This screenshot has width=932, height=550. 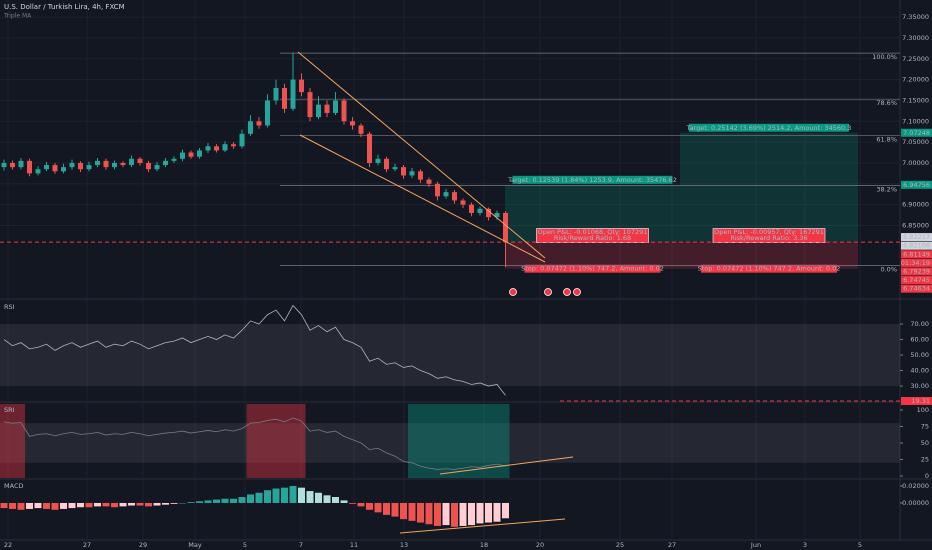 I want to click on price-badge-label: 6.81149, so click(x=916, y=254).